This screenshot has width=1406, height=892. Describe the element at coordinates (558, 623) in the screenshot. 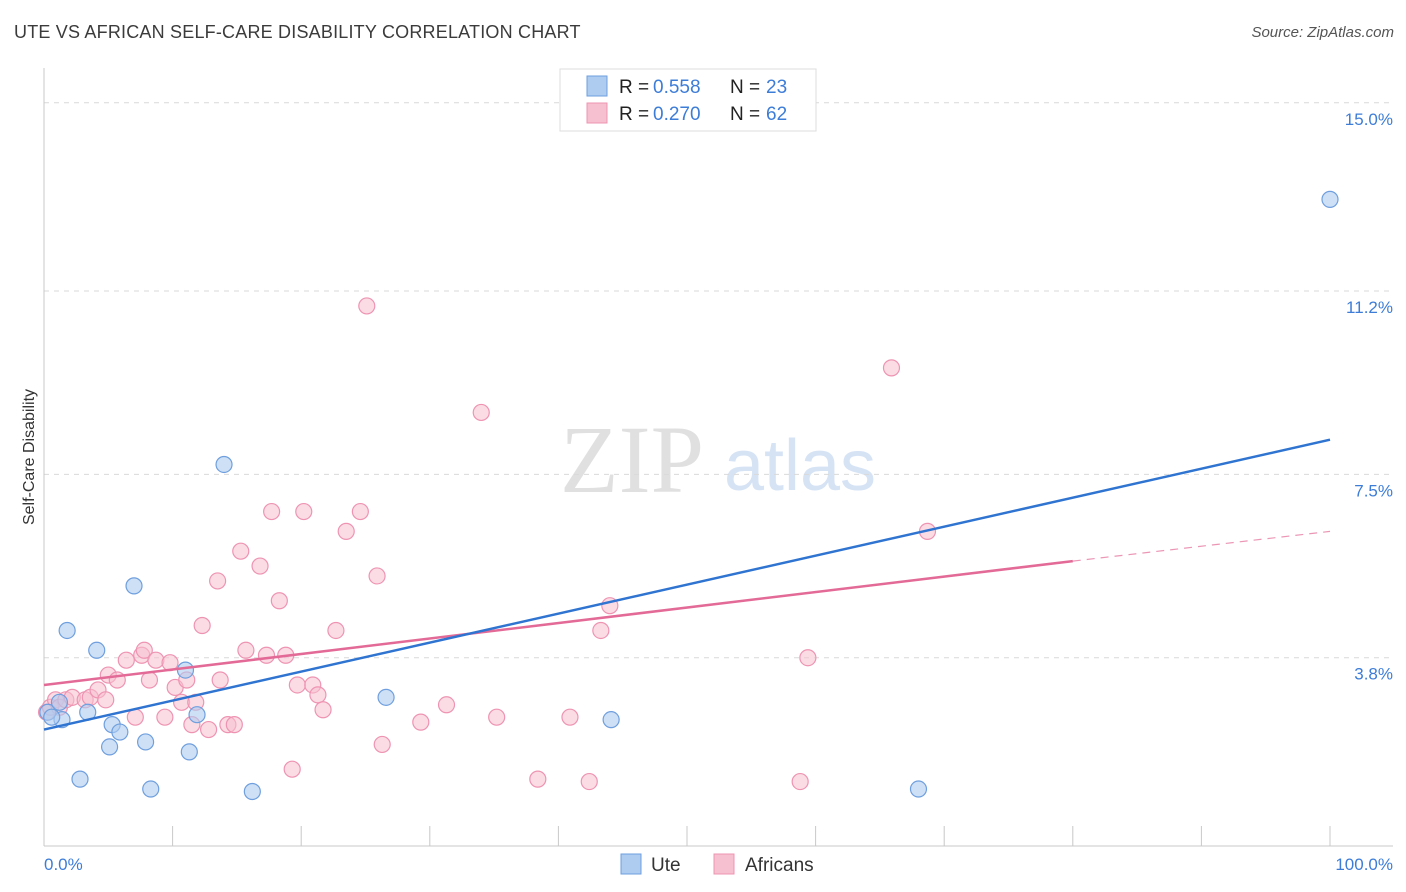

I see `africans-trend-line` at that location.